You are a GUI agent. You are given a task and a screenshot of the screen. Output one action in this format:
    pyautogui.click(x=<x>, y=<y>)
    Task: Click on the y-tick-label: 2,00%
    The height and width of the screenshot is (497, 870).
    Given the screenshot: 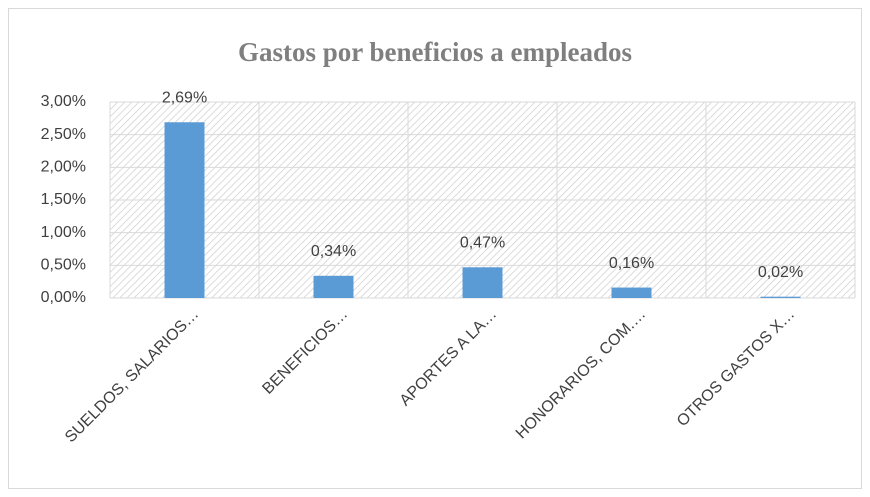 What is the action you would take?
    pyautogui.click(x=63, y=167)
    